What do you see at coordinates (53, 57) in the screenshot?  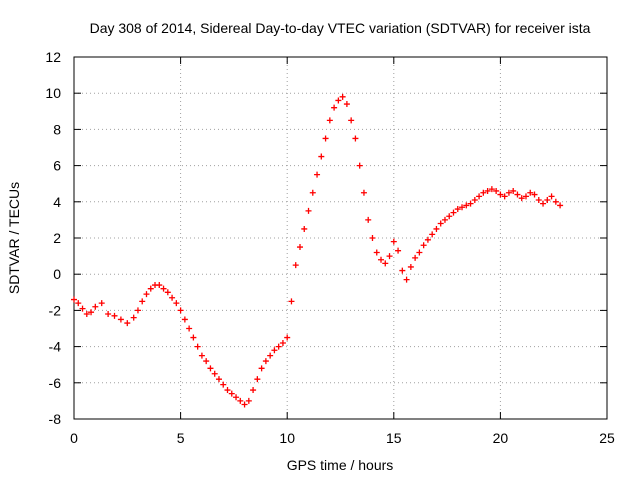 I see `y-tick-label: 12` at bounding box center [53, 57].